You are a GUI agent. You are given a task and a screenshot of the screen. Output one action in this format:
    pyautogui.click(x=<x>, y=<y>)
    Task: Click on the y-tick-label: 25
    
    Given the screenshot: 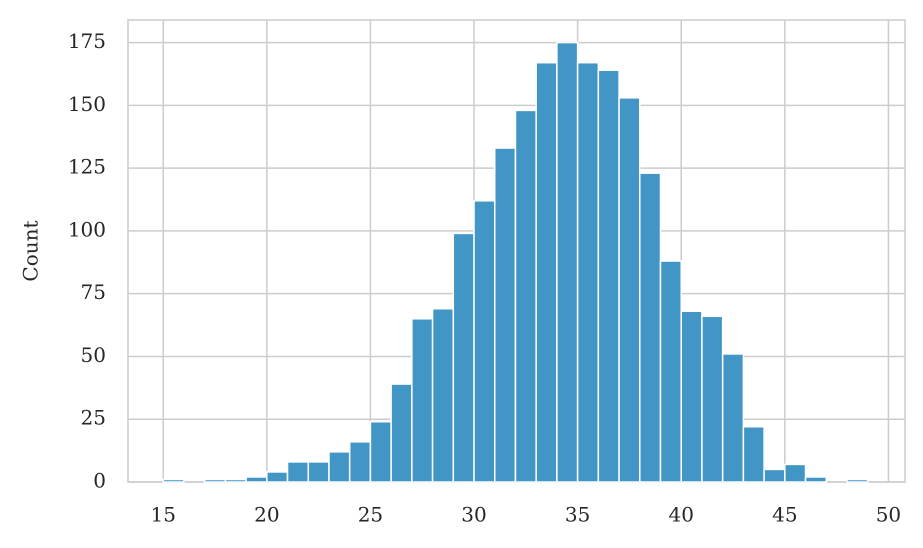 What is the action you would take?
    pyautogui.click(x=93, y=418)
    